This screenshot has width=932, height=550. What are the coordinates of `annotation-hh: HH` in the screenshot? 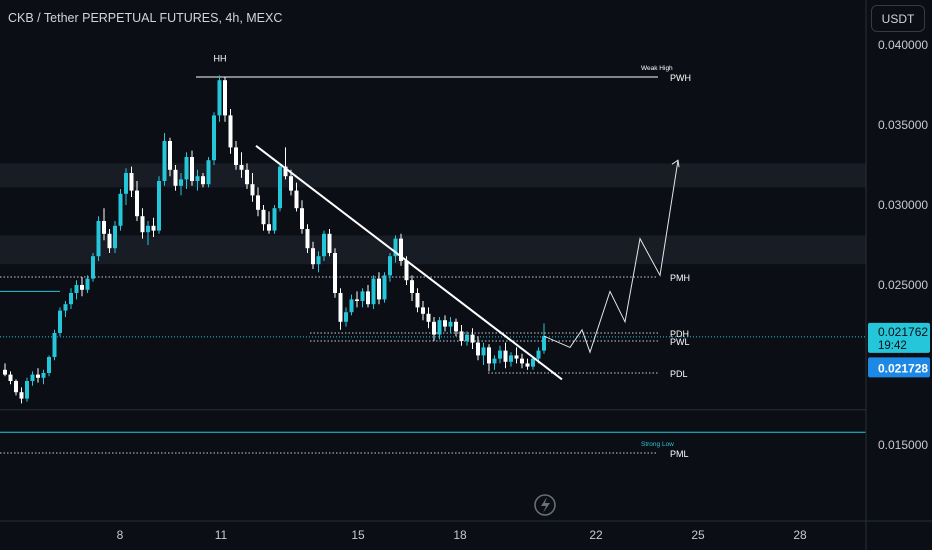 It's located at (220, 58).